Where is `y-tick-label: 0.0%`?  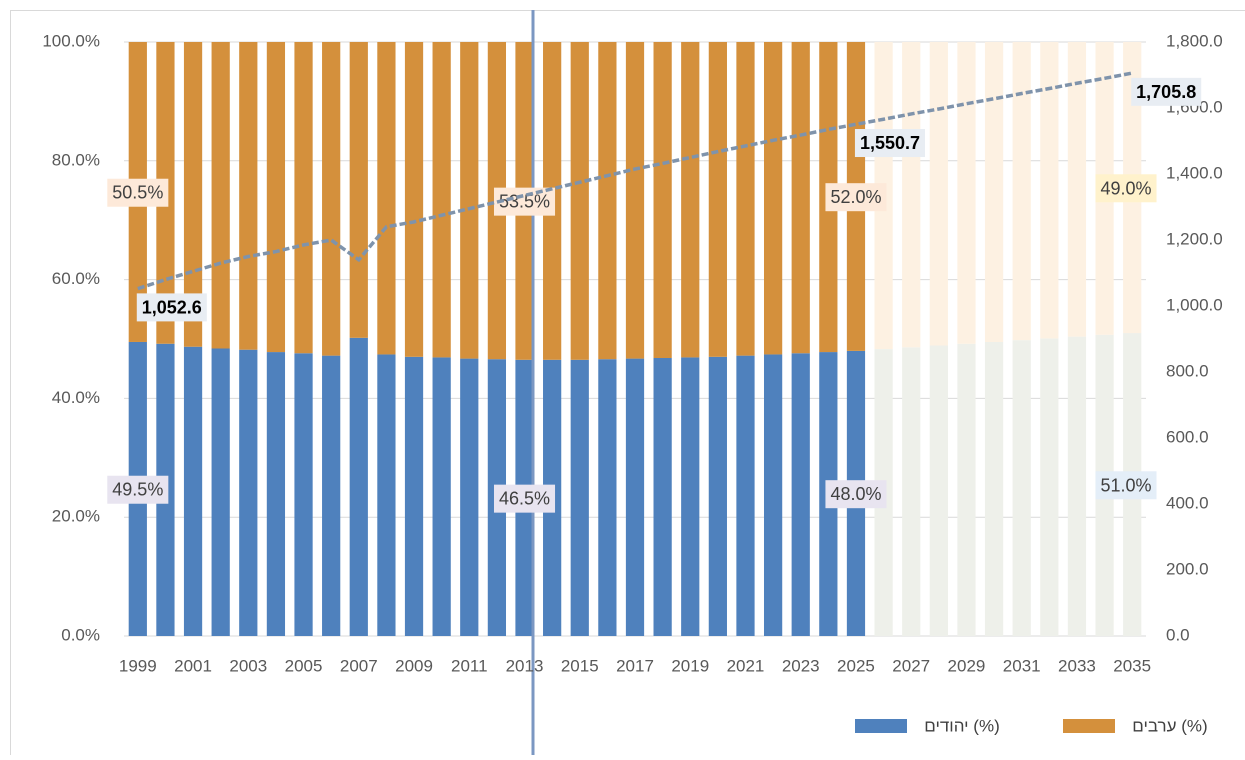
y-tick-label: 0.0% is located at coordinates (80, 634).